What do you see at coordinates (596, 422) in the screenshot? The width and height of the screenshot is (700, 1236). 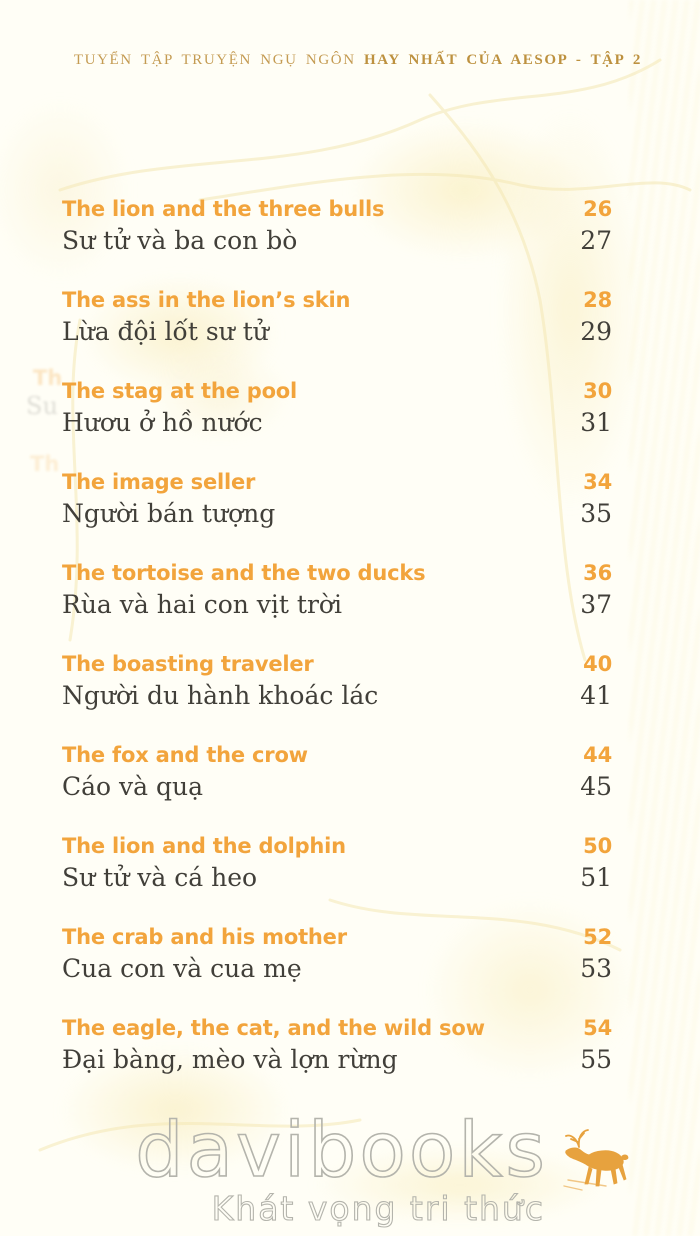 I see `page-number-vietnamese: 31` at bounding box center [596, 422].